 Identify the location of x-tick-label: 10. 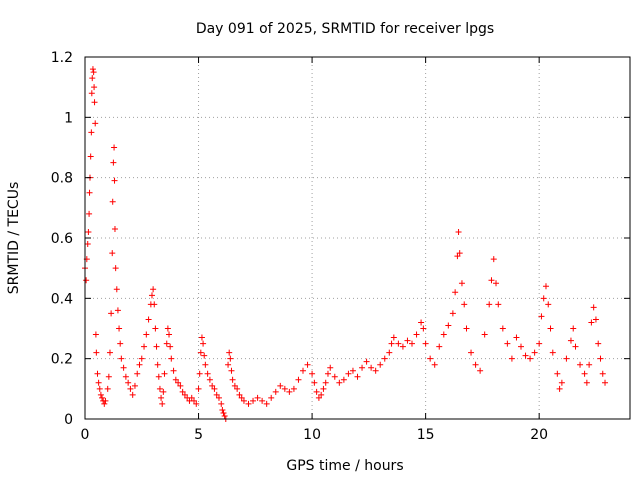
(312, 435).